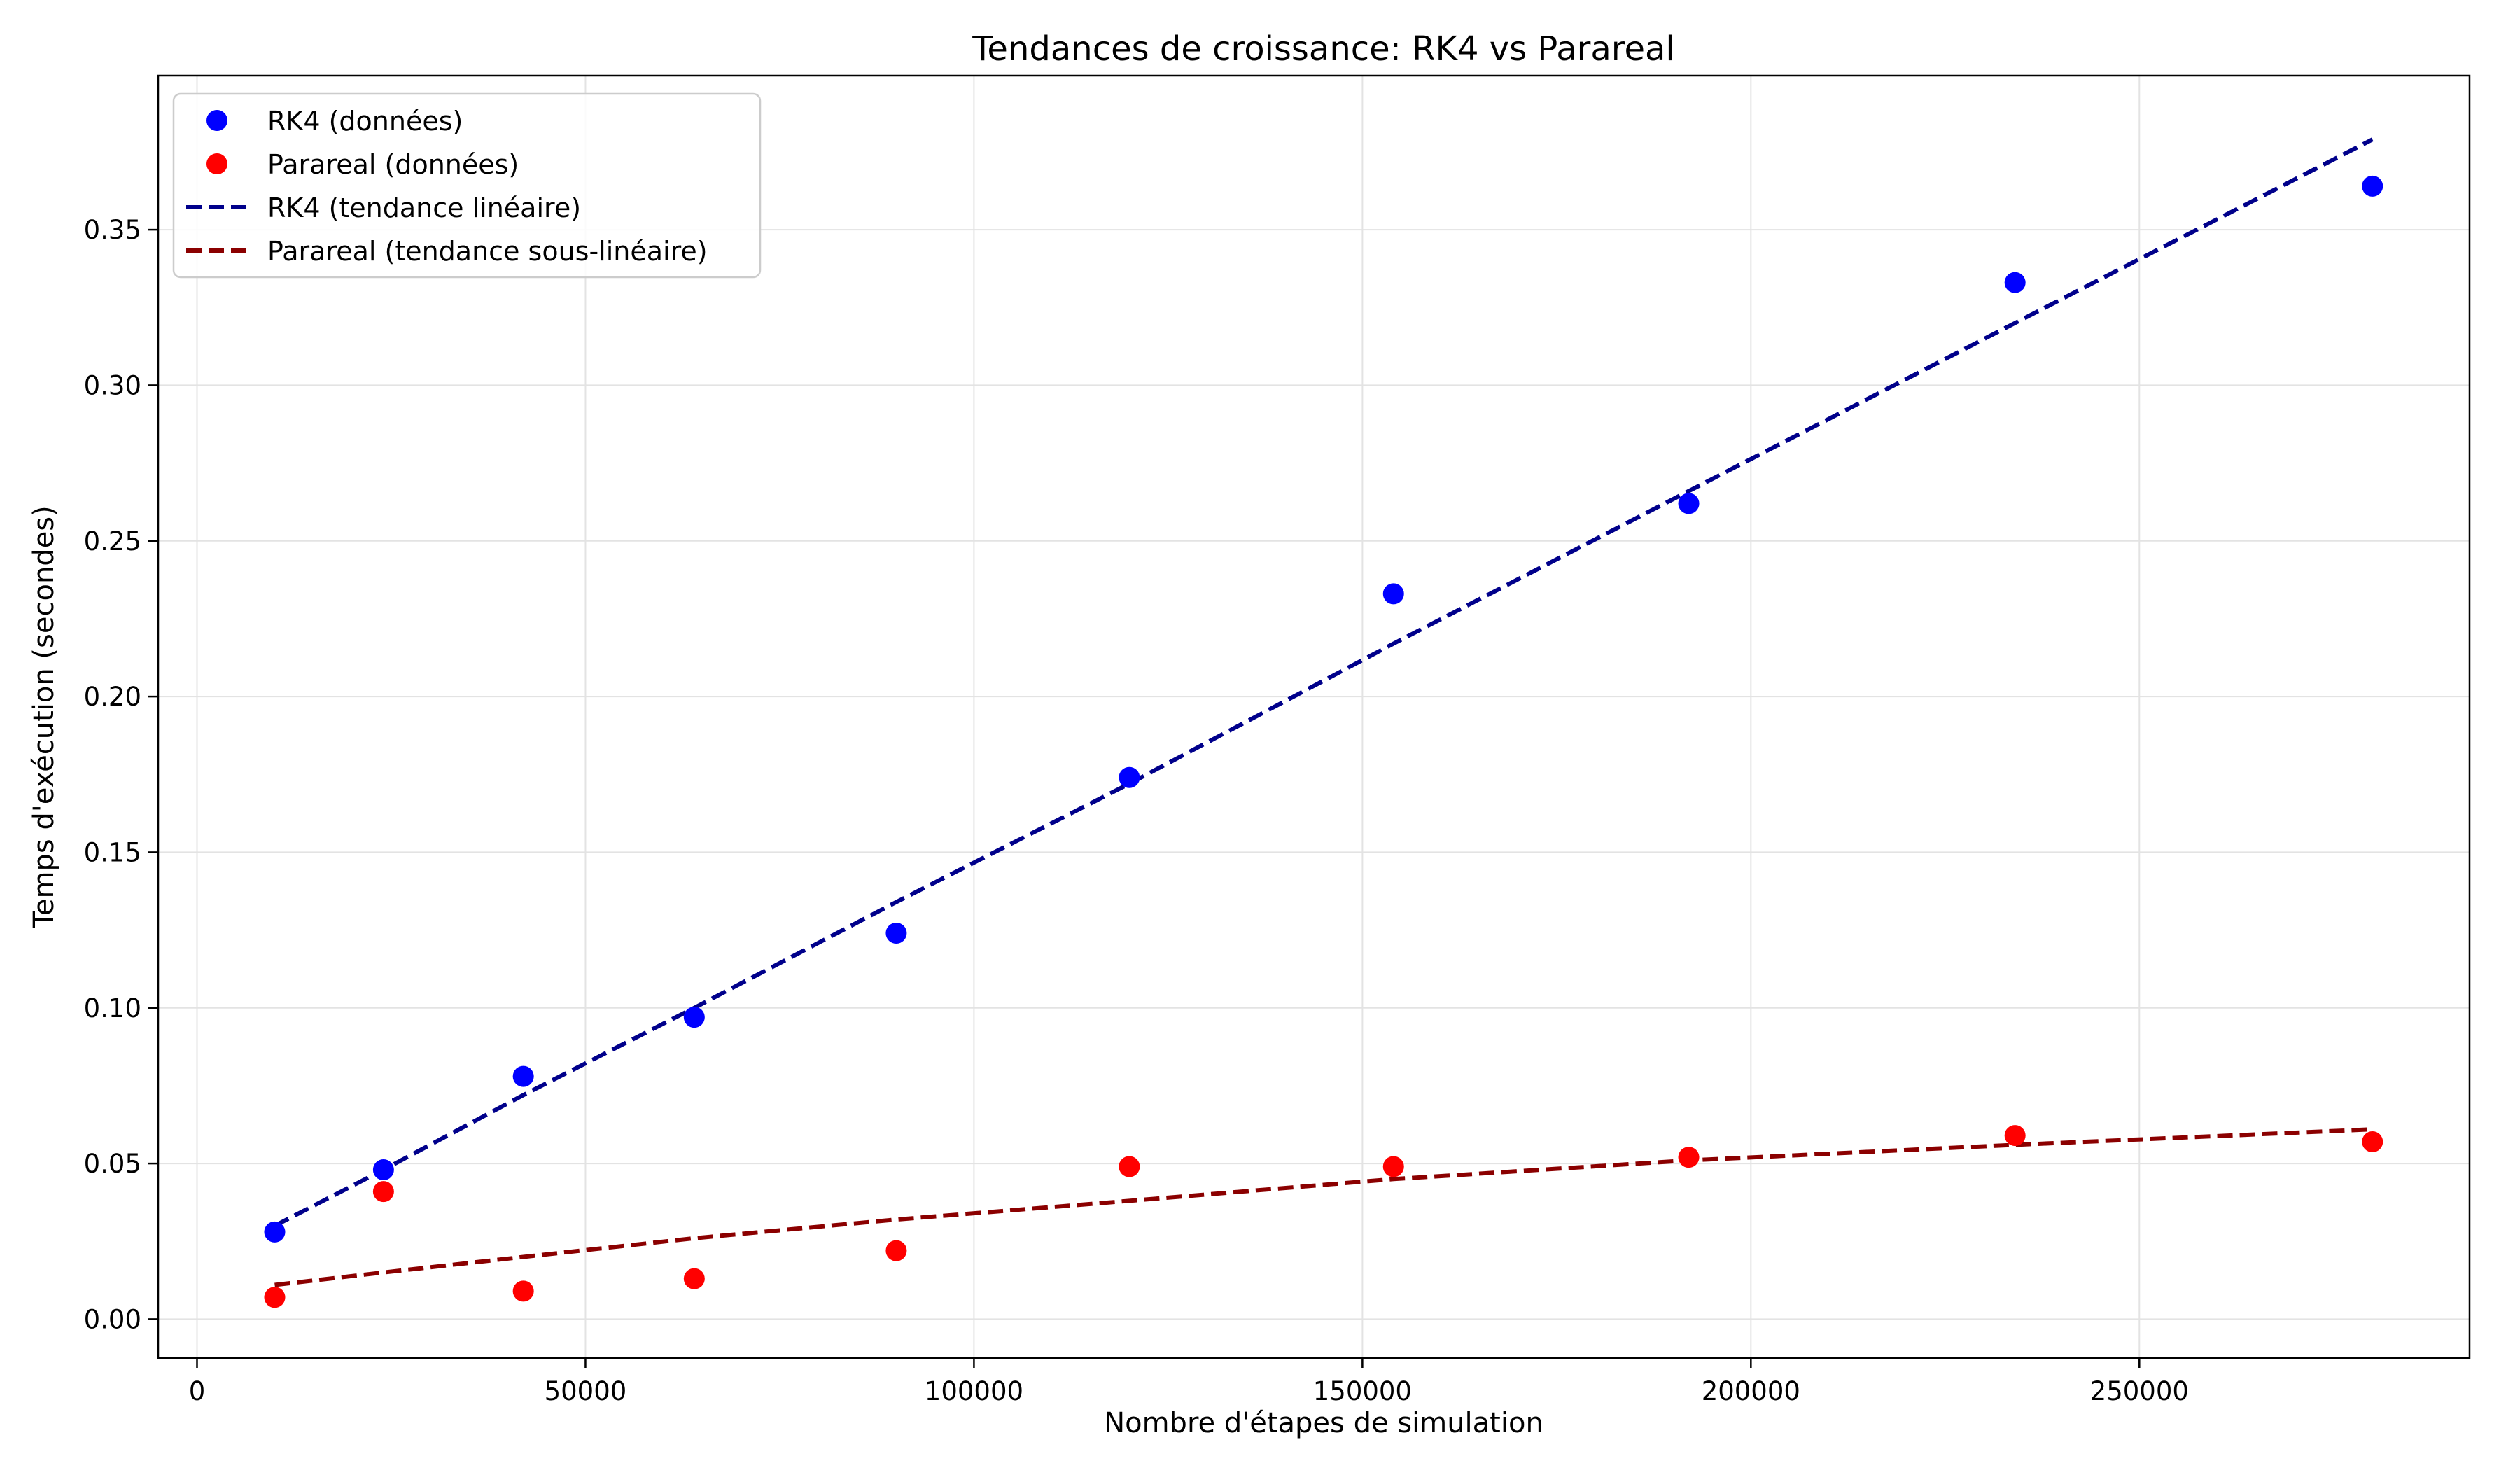  I want to click on x-tick-label: 100000, so click(974, 1391).